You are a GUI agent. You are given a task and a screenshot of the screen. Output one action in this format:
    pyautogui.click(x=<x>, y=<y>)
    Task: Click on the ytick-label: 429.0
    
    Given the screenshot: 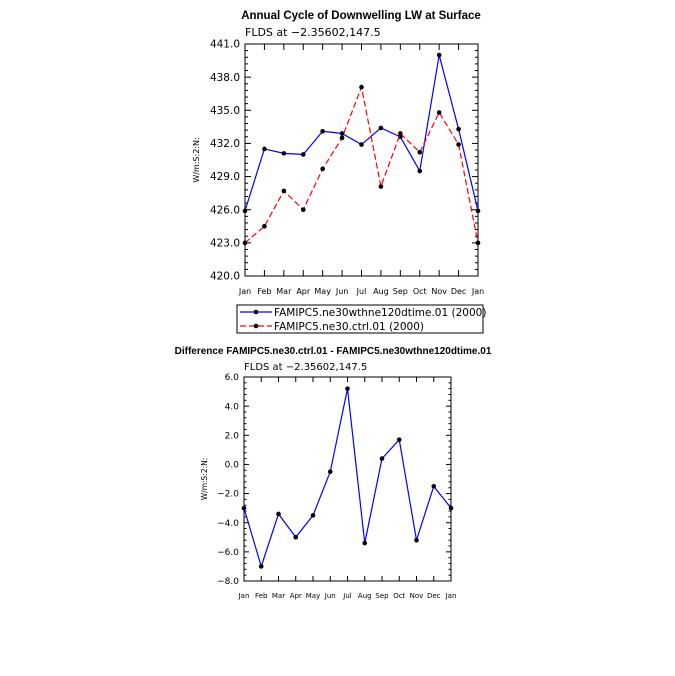 What is the action you would take?
    pyautogui.click(x=225, y=177)
    